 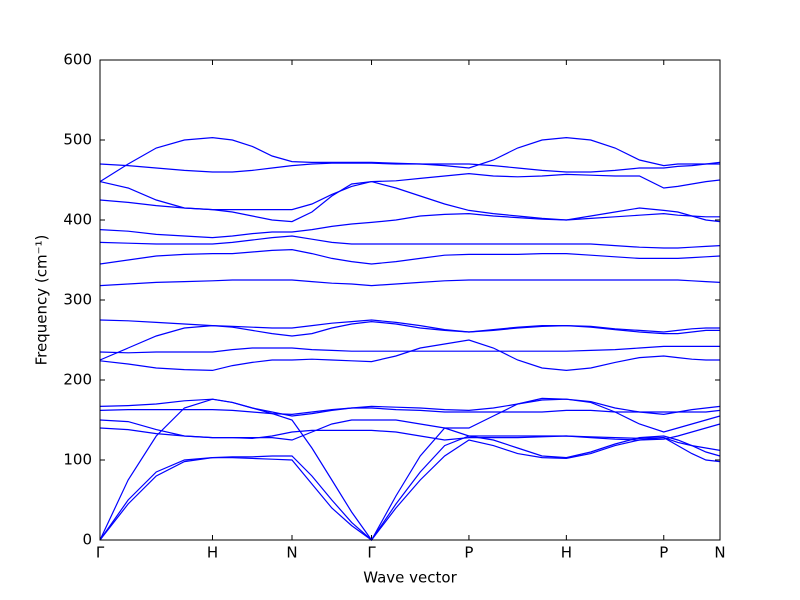 What do you see at coordinates (77, 220) in the screenshot?
I see `y-tick-label: 400` at bounding box center [77, 220].